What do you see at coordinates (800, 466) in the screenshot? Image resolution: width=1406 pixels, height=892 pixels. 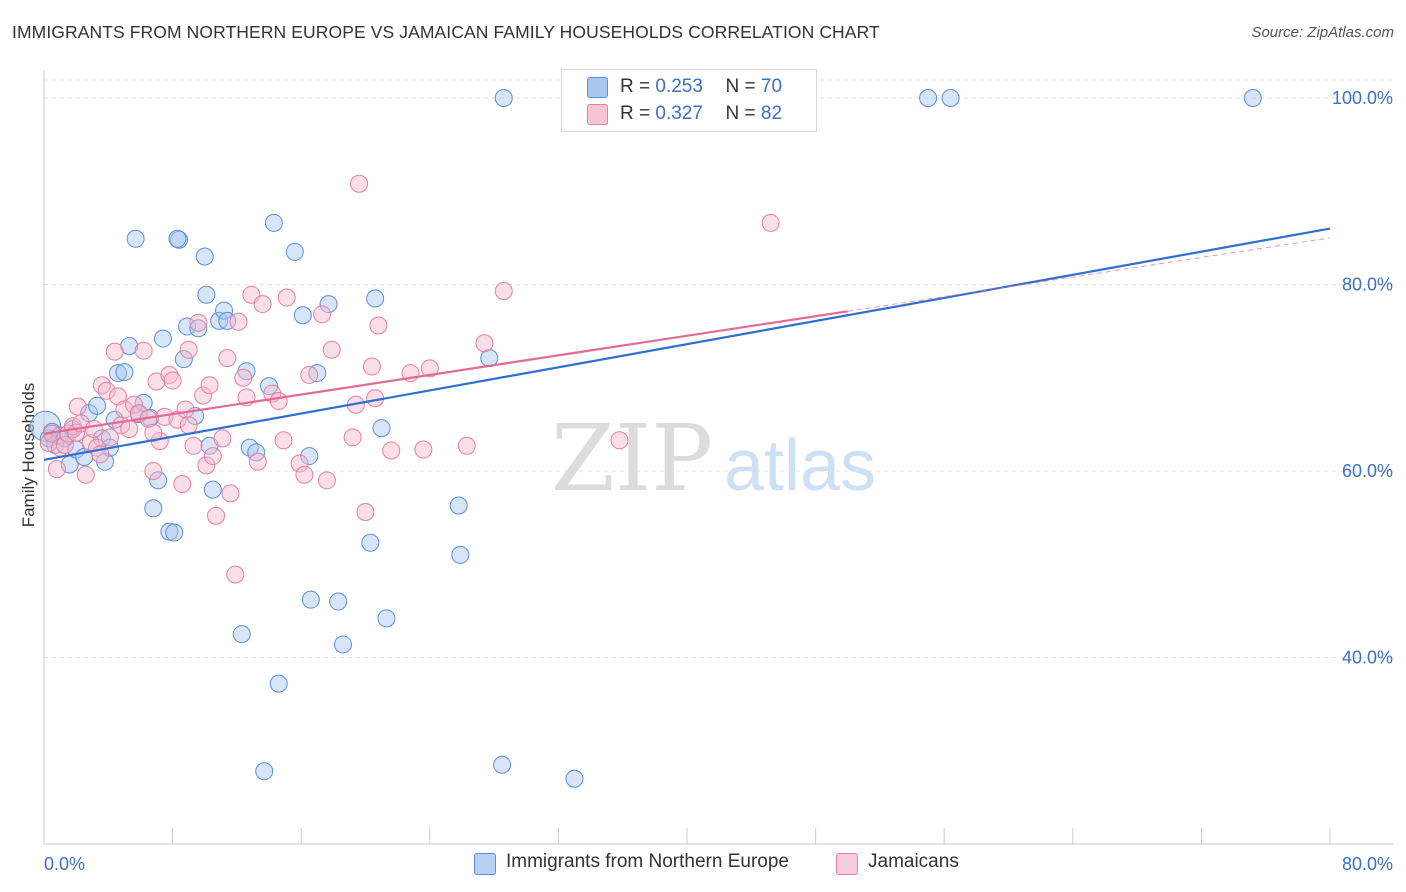 I see `watermark-atlas: atlas` at bounding box center [800, 466].